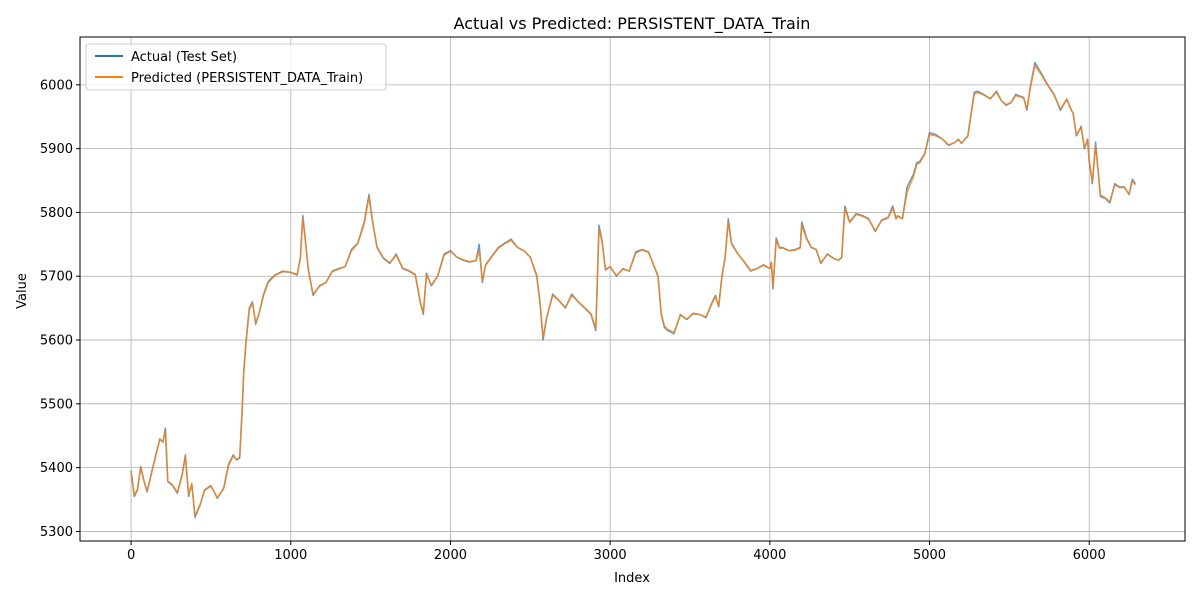 This screenshot has height=600, width=1200. Describe the element at coordinates (56, 85) in the screenshot. I see `y-tick-label: 6000` at that location.